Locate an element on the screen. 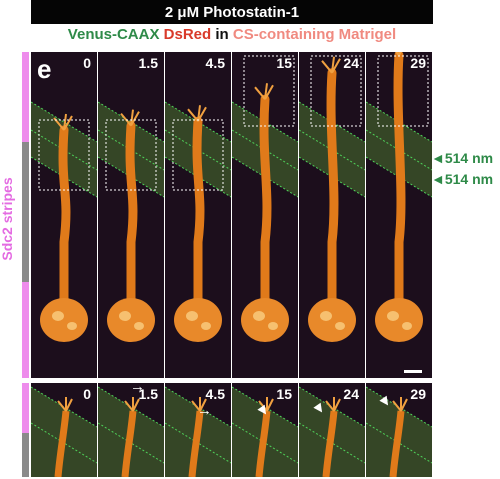  top-timepoint-label: 29 is located at coordinates (418, 63).